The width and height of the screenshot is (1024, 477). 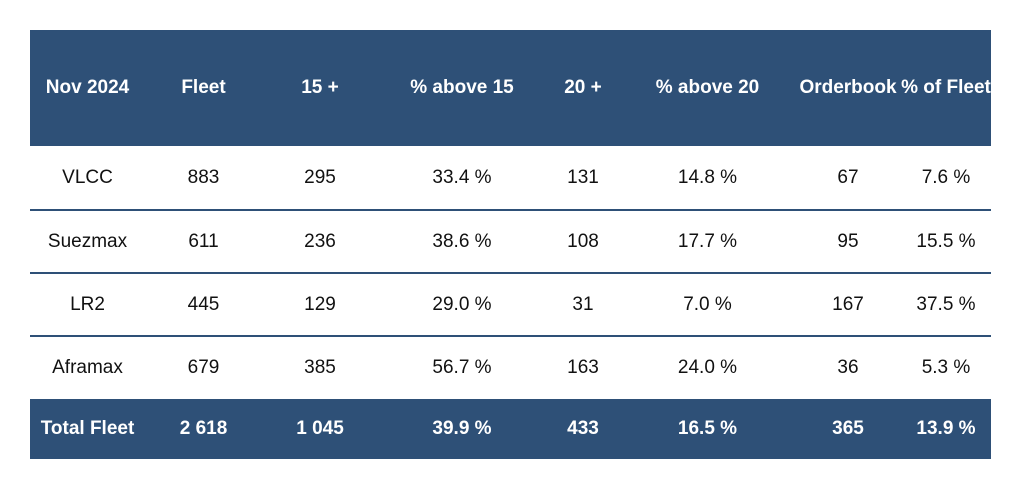 I want to click on cell-orderbook: 365, so click(x=848, y=428).